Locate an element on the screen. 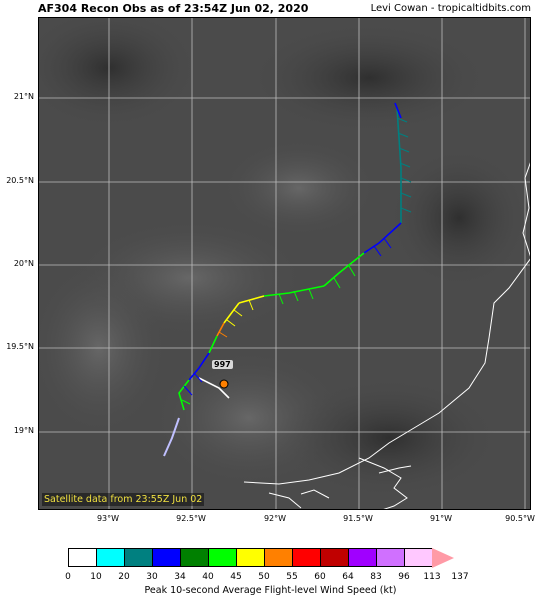  colorbar-tick-label: 40 is located at coordinates (208, 577).